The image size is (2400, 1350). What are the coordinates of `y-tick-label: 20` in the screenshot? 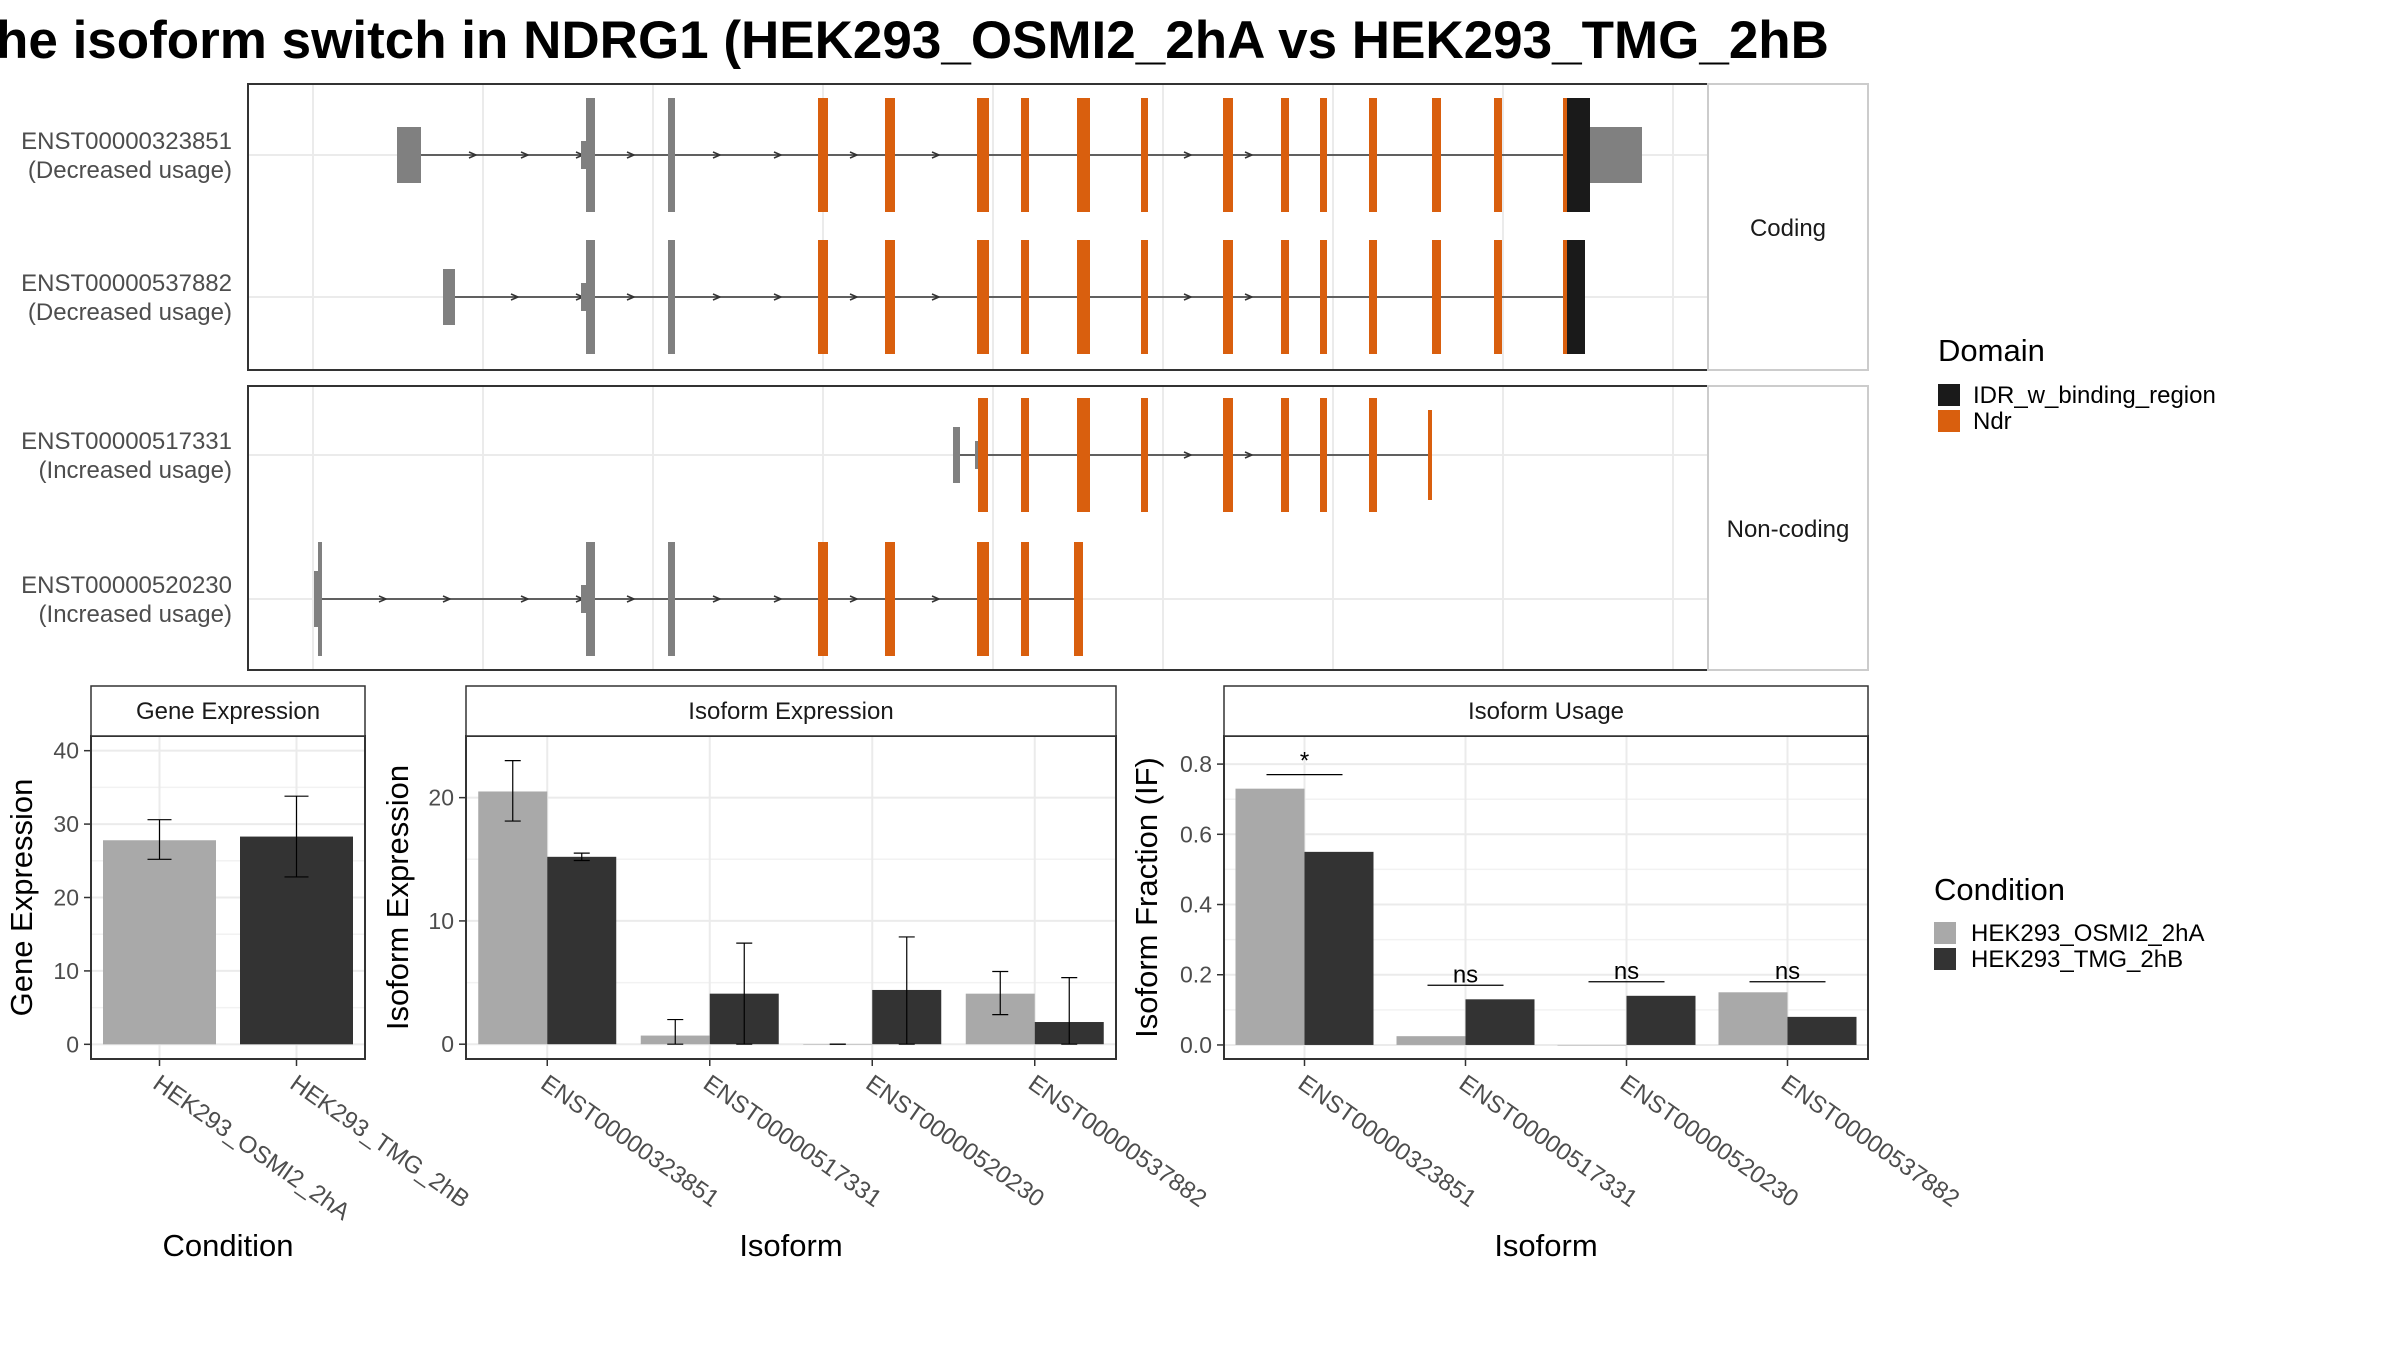 It's located at (441, 798).